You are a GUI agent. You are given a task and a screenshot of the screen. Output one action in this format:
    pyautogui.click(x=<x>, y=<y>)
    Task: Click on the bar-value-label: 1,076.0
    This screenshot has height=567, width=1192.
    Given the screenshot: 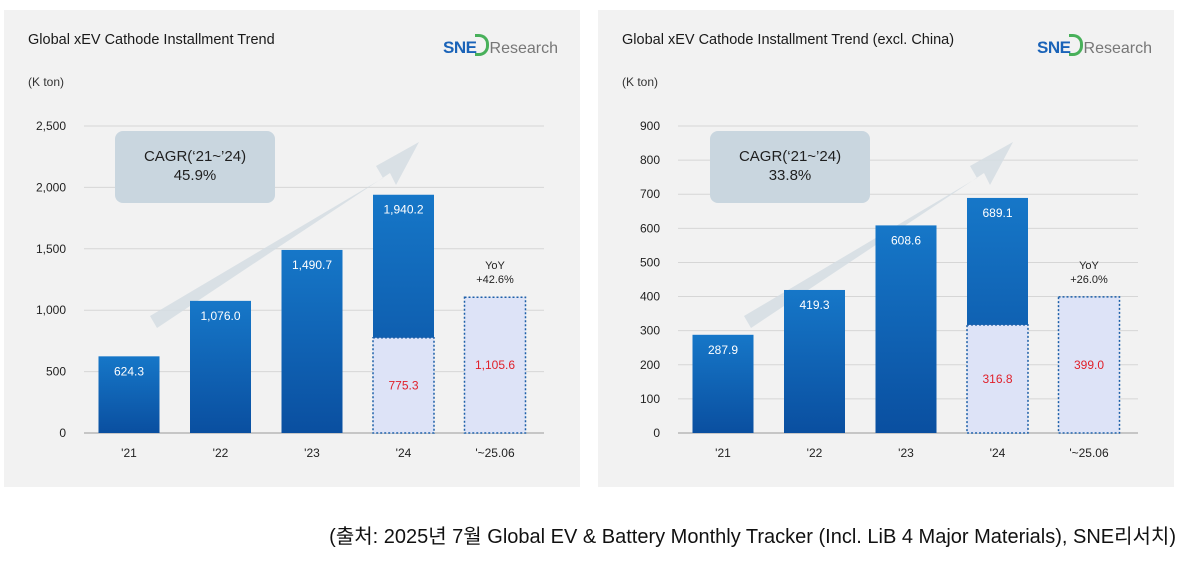 What is the action you would take?
    pyautogui.click(x=220, y=316)
    